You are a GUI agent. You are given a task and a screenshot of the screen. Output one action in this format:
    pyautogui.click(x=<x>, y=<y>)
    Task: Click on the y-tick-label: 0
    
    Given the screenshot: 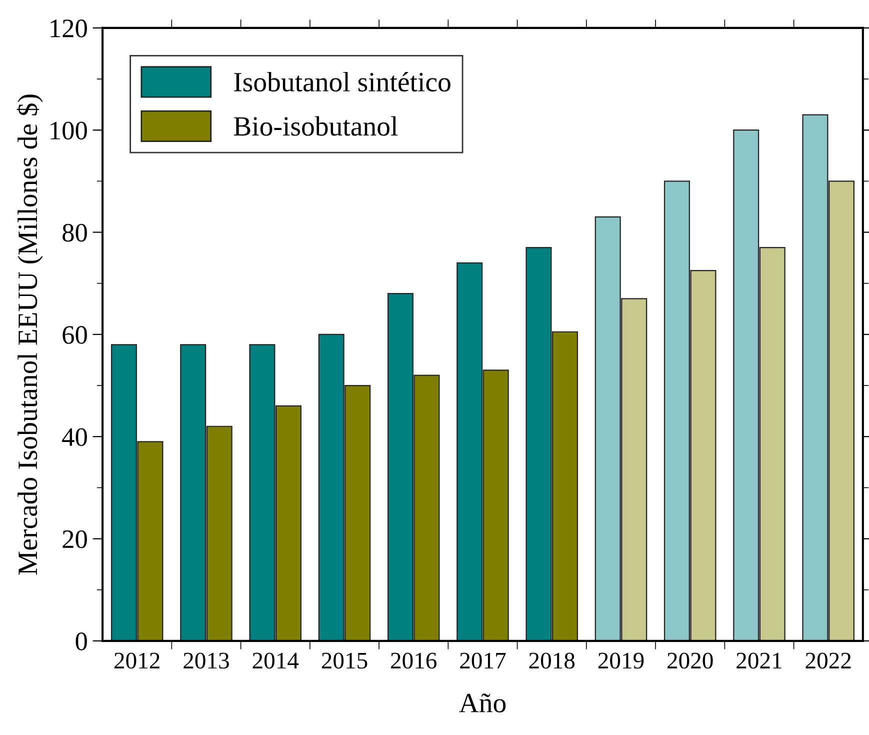 What is the action you would take?
    pyautogui.click(x=81, y=641)
    